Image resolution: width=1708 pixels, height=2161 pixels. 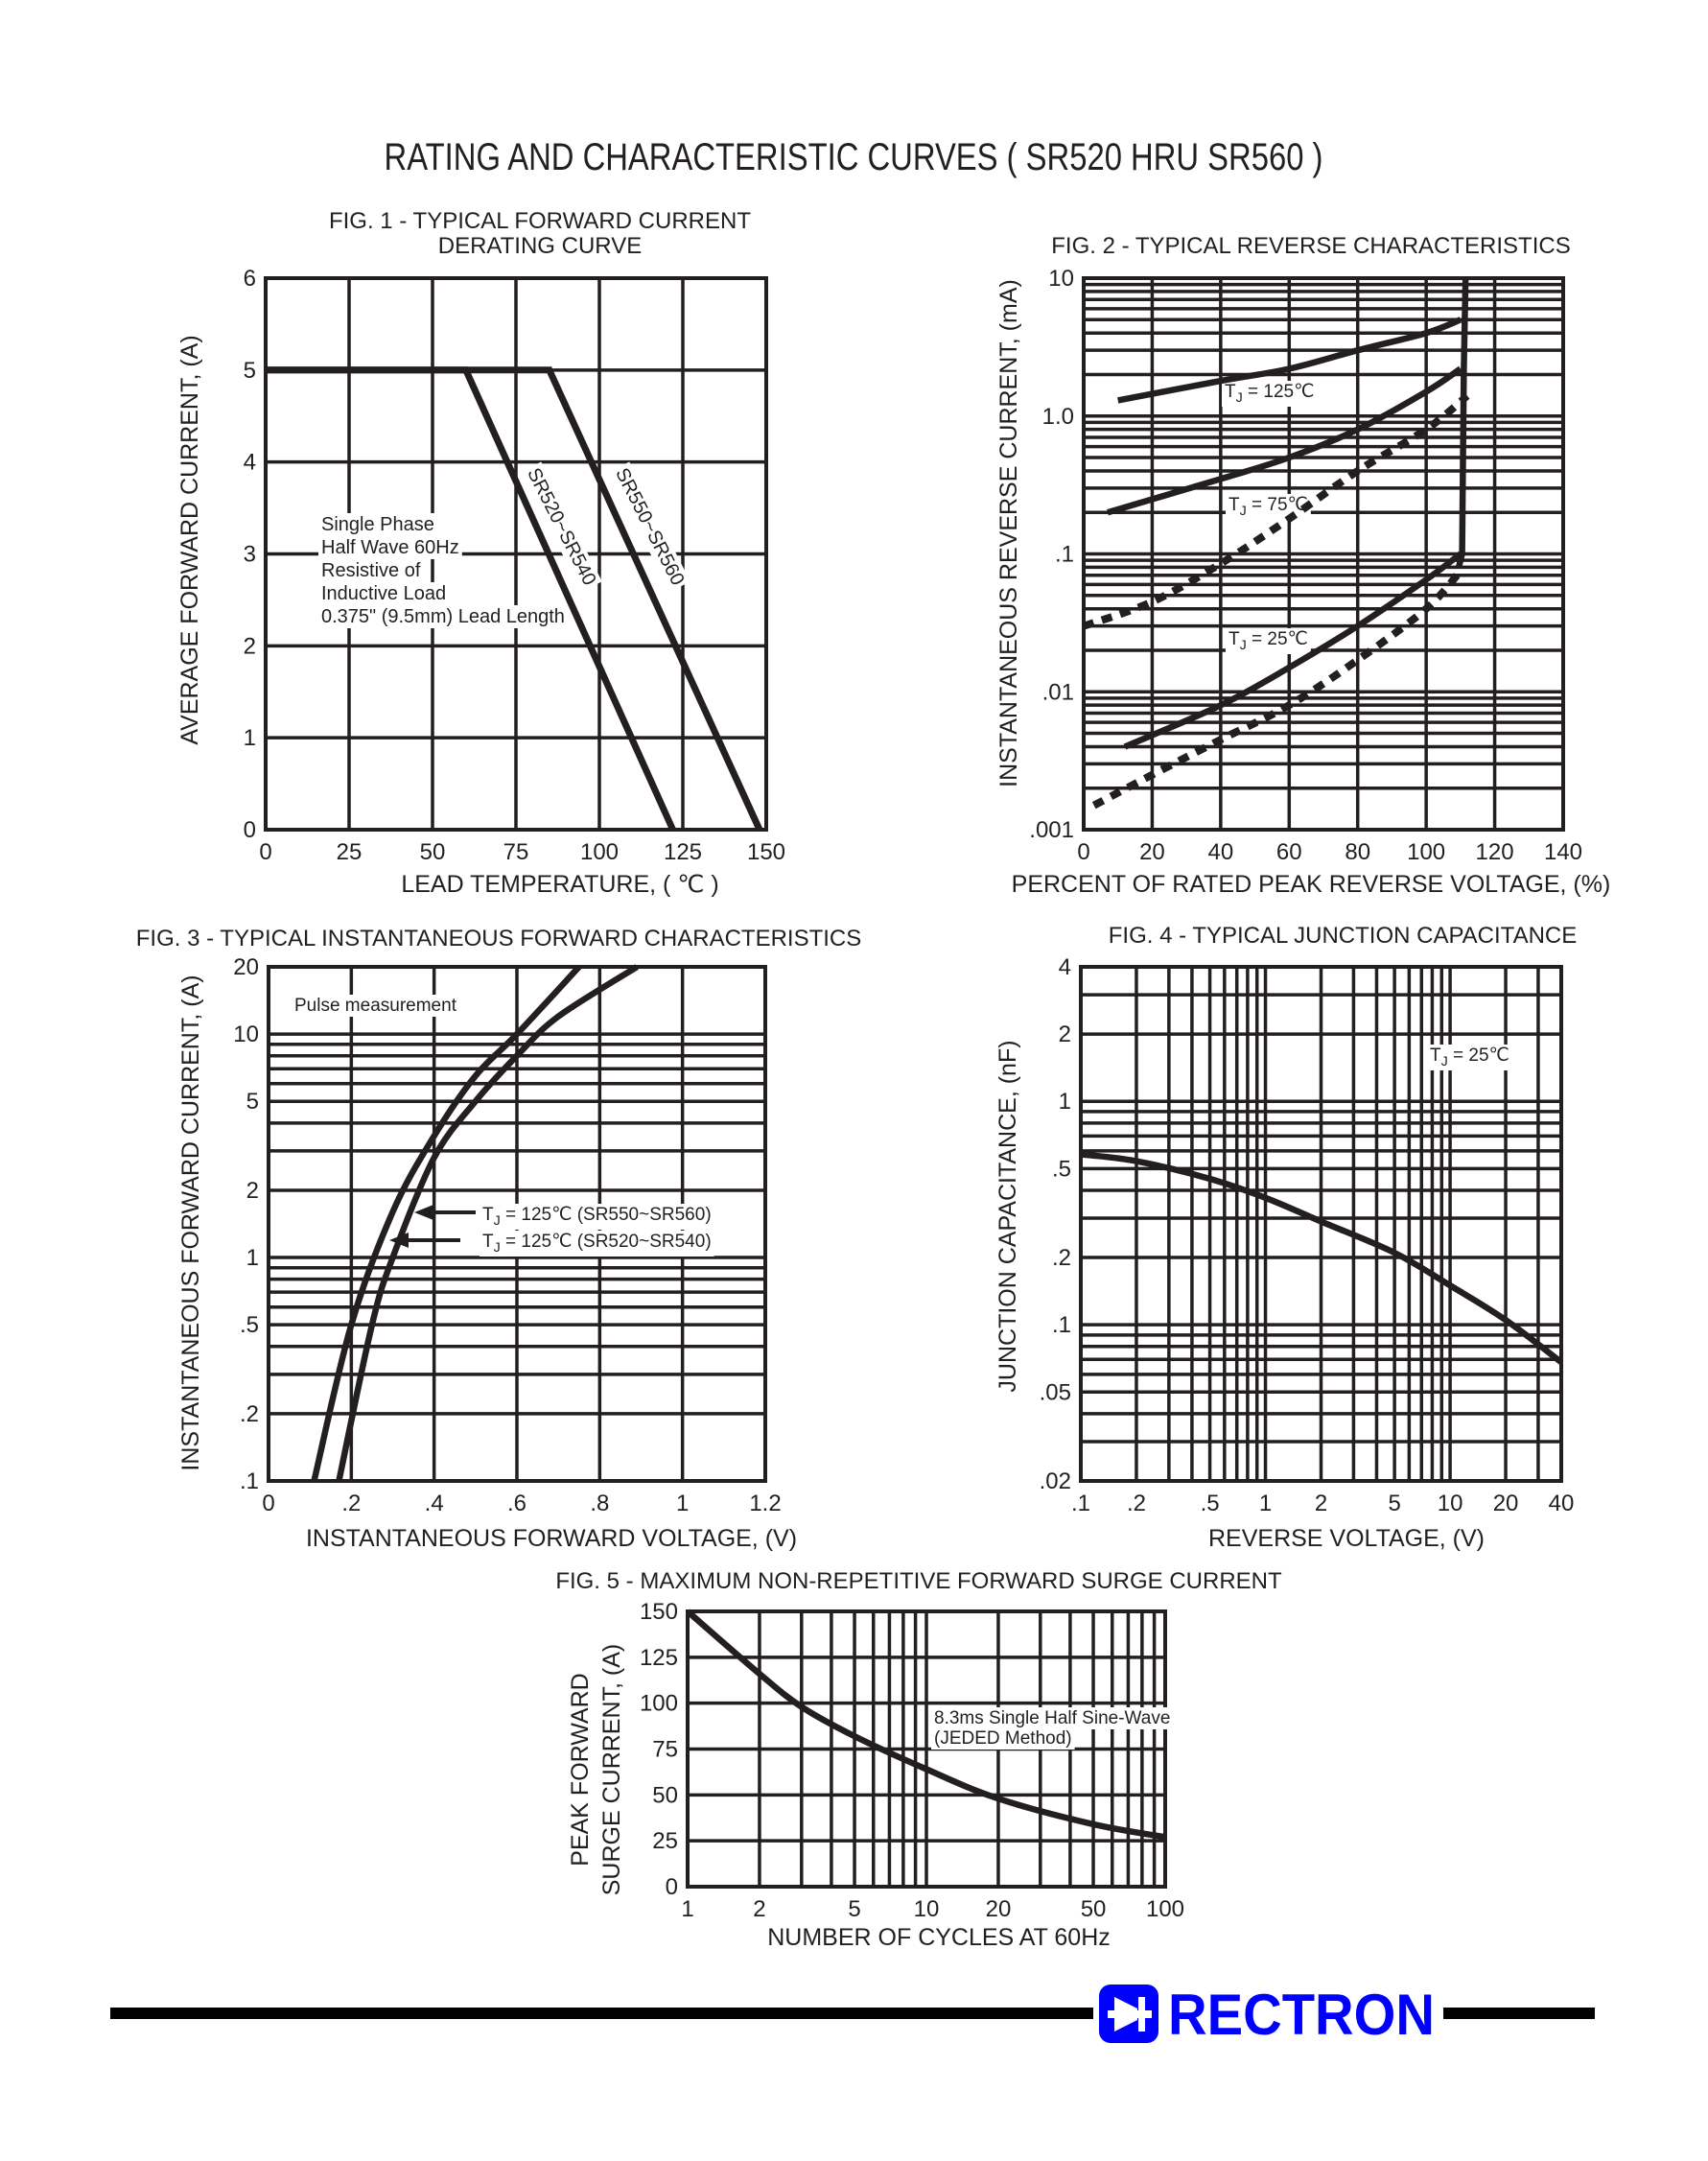 What do you see at coordinates (1277, 505) in the screenshot?
I see `annotation-part: = 75℃` at bounding box center [1277, 505].